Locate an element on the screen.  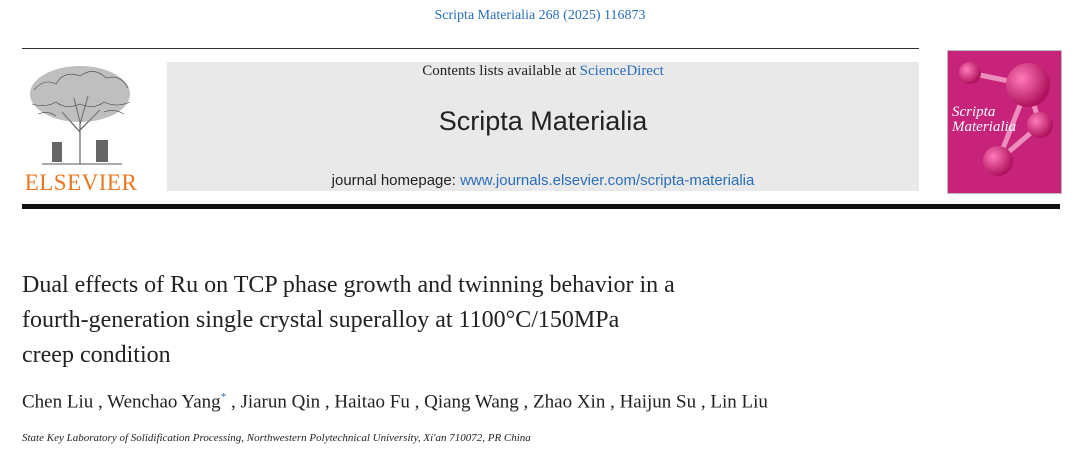
cover-title-line2: Materialia is located at coordinates (984, 127).